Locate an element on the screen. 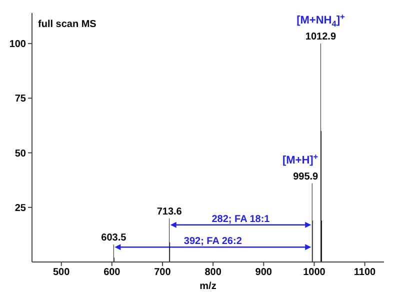  y-tick-label: 50 is located at coordinates (20, 154).